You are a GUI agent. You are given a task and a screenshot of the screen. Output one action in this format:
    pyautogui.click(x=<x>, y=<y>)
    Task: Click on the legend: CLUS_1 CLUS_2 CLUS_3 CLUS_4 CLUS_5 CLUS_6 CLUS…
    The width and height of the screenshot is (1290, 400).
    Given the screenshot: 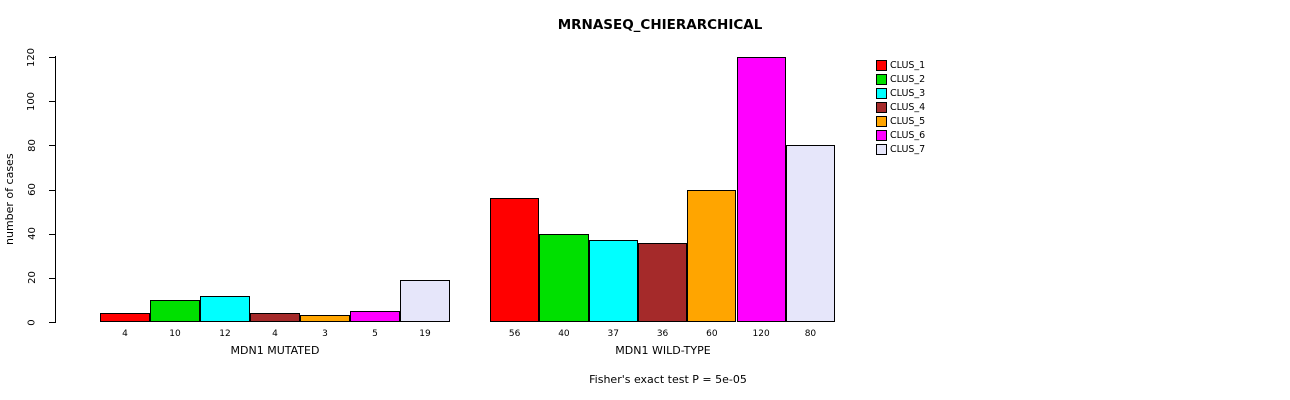 What is the action you would take?
    pyautogui.click(x=900, y=109)
    